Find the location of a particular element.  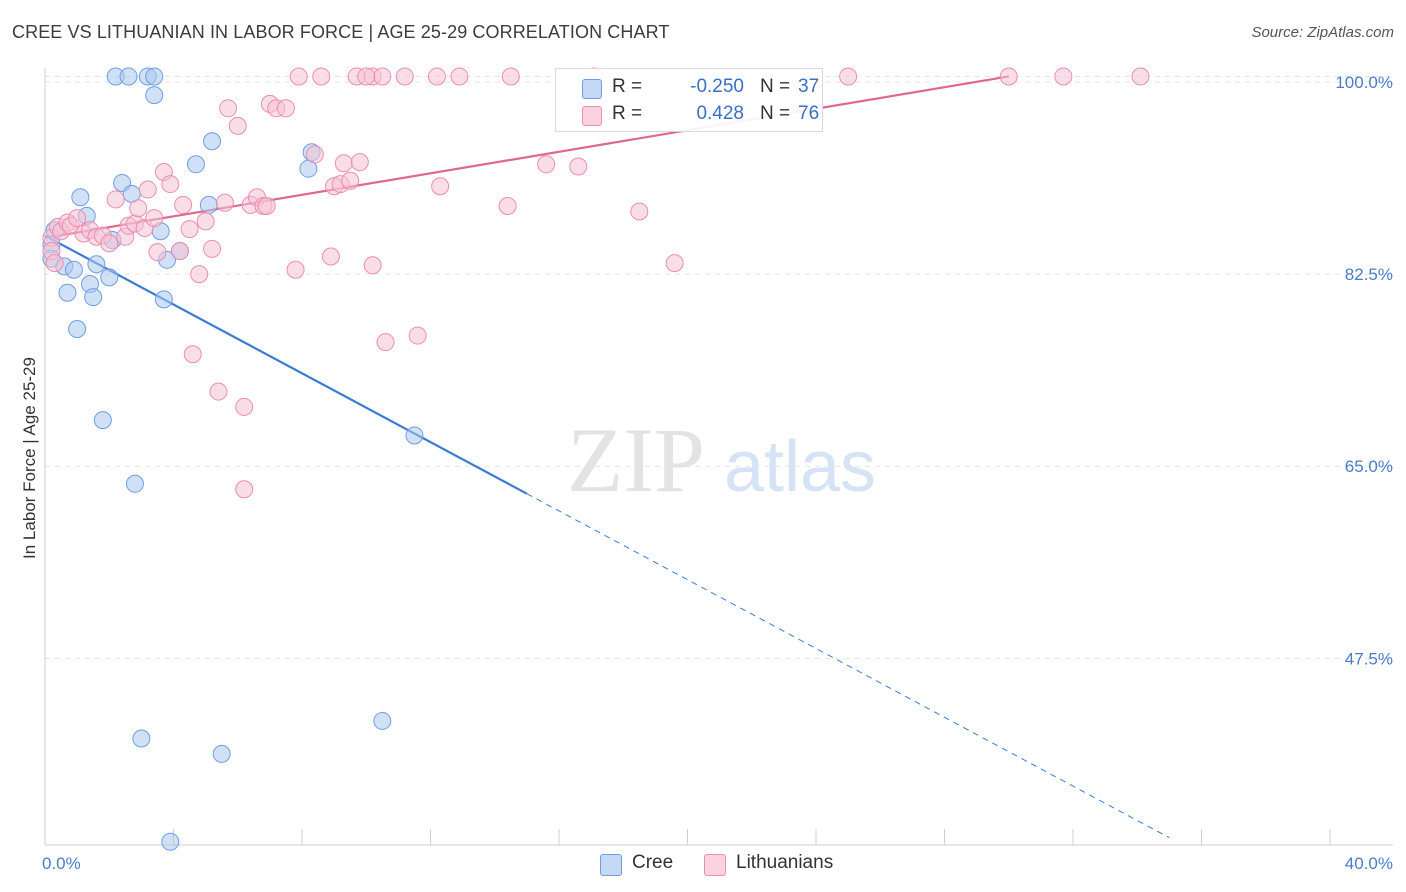

trend-line-lithuanians is located at coordinates (526, 157).